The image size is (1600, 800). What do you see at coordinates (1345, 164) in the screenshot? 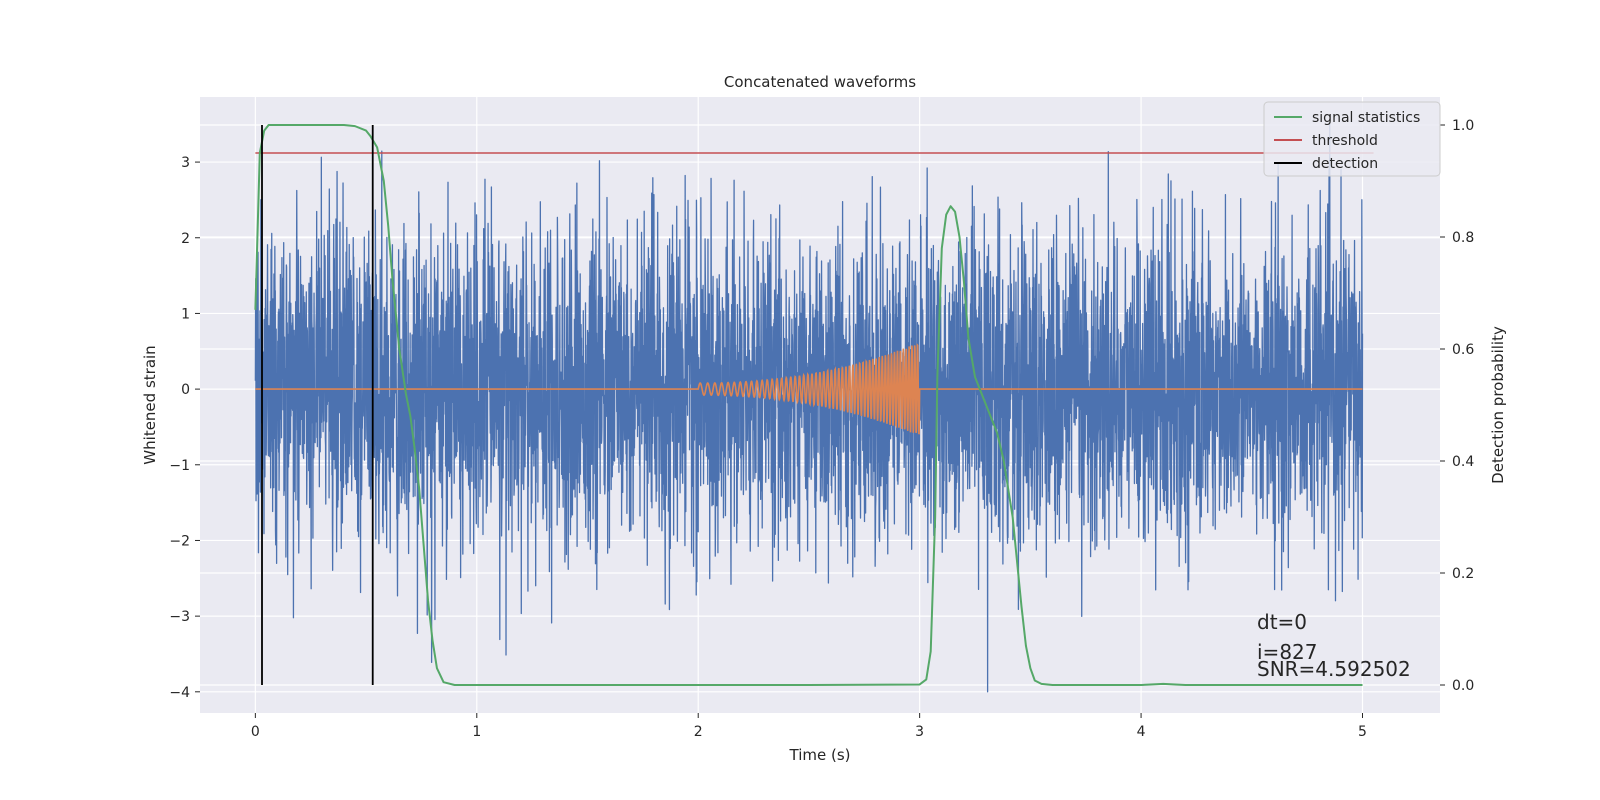
I see `legend-label-2: detection` at bounding box center [1345, 164].